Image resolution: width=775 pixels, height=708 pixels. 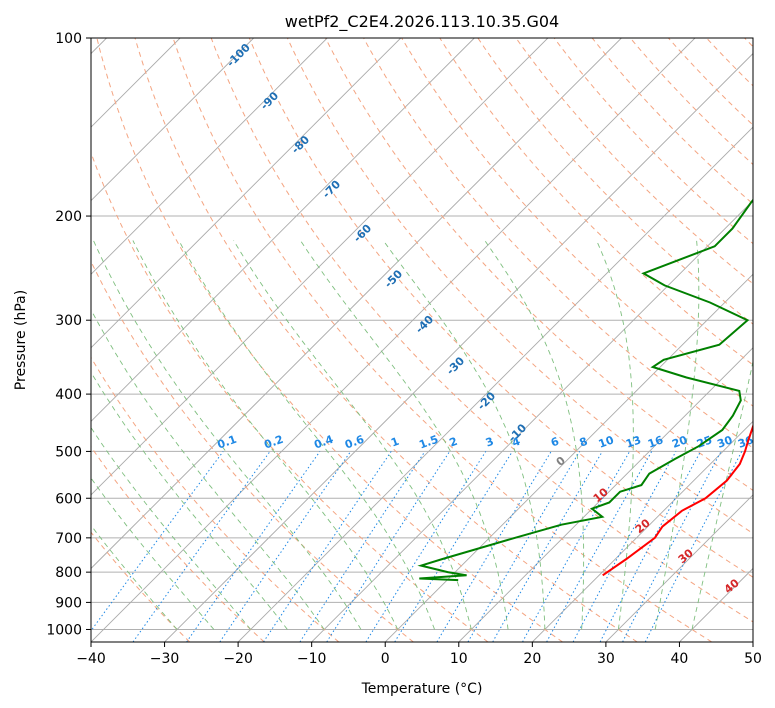 What do you see at coordinates (422, 22) in the screenshot?
I see `chart-title: wetPf2_C2E4.2026.113.10.35.G04` at bounding box center [422, 22].